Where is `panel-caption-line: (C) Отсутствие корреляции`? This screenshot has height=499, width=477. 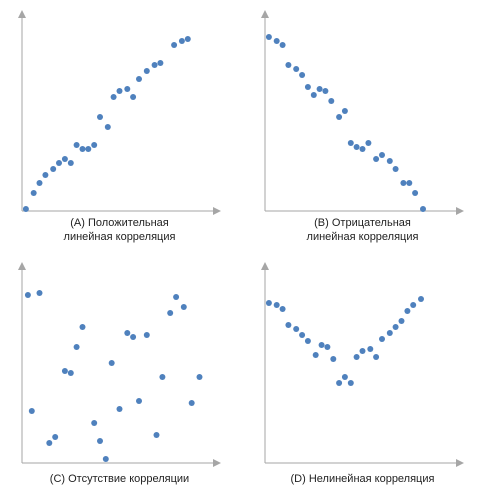 panel-caption-line: (C) Отсутствие корреляции is located at coordinates (119, 479).